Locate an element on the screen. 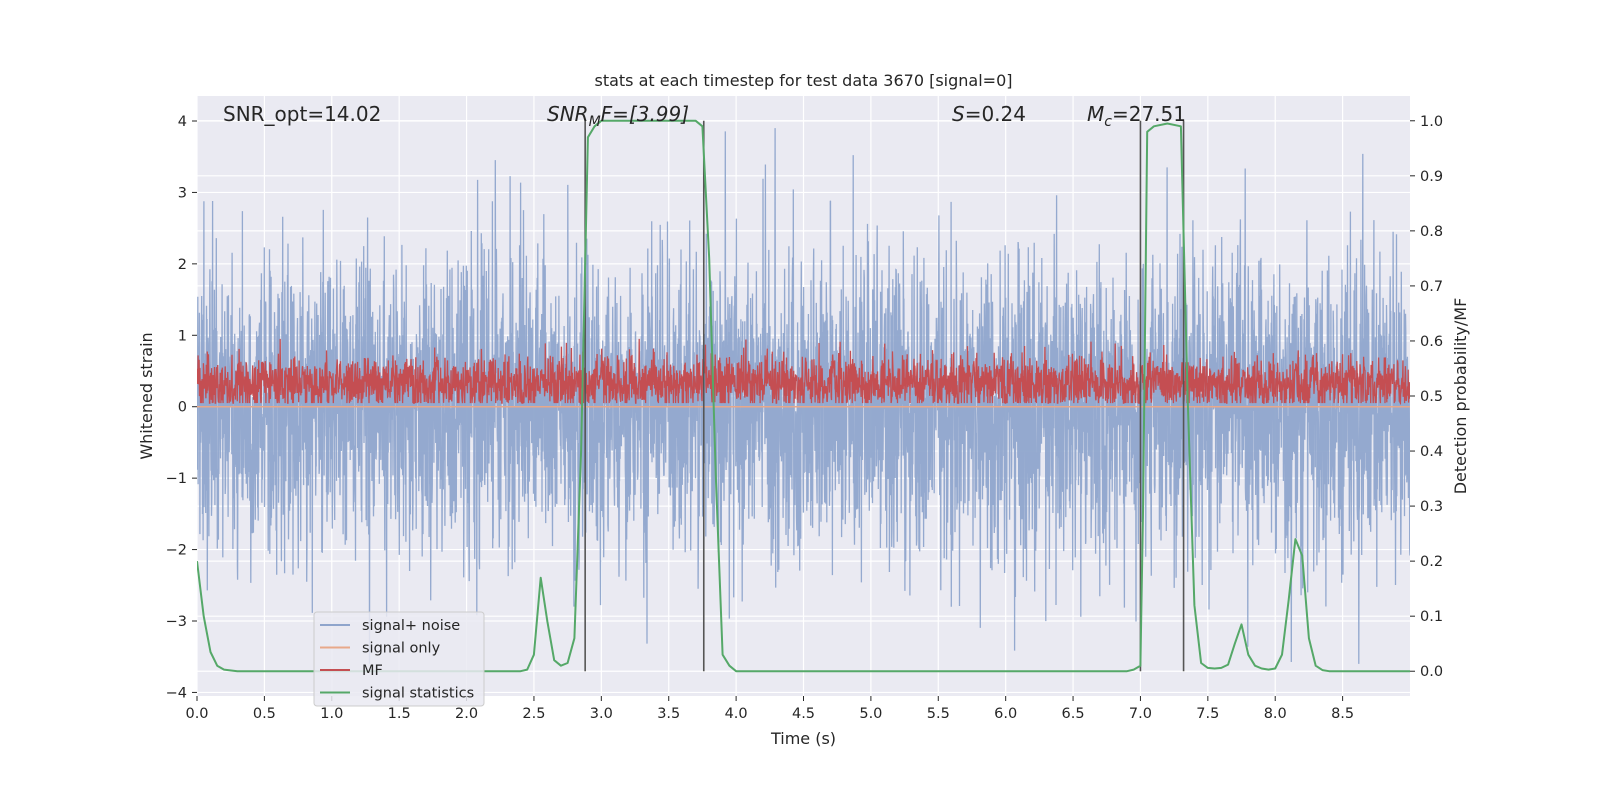 The image size is (1600, 800). y-tick-label: −2 is located at coordinates (176, 551).